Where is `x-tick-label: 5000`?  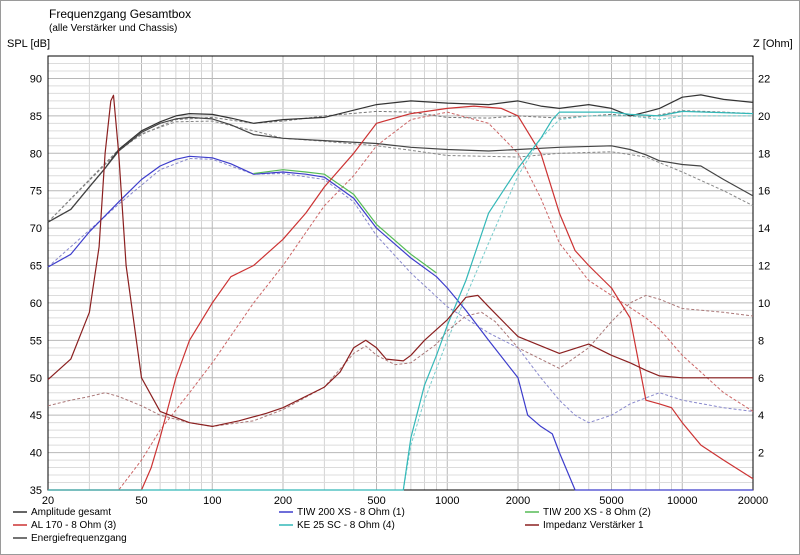 x-tick-label: 5000 is located at coordinates (611, 501).